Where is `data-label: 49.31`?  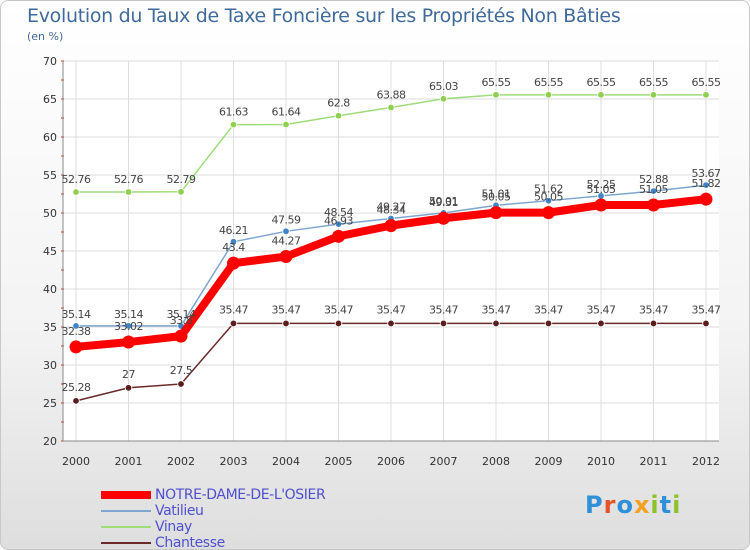
data-label: 49.31 is located at coordinates (443, 202).